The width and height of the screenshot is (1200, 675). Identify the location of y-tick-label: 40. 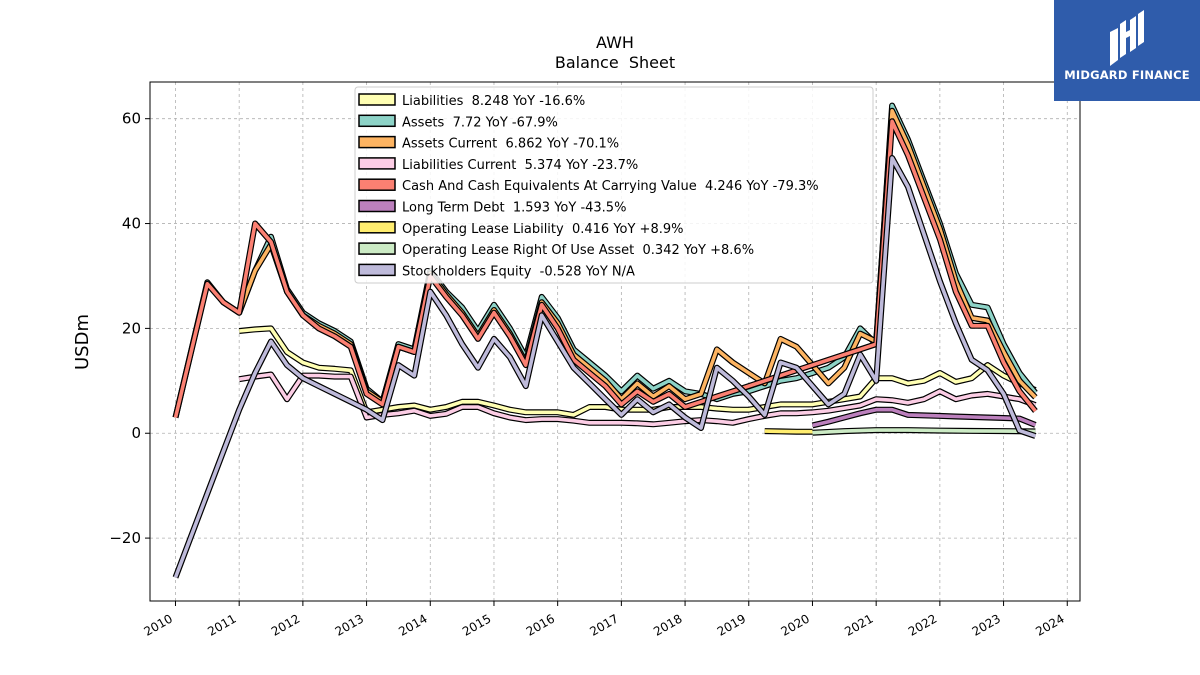
(131, 224).